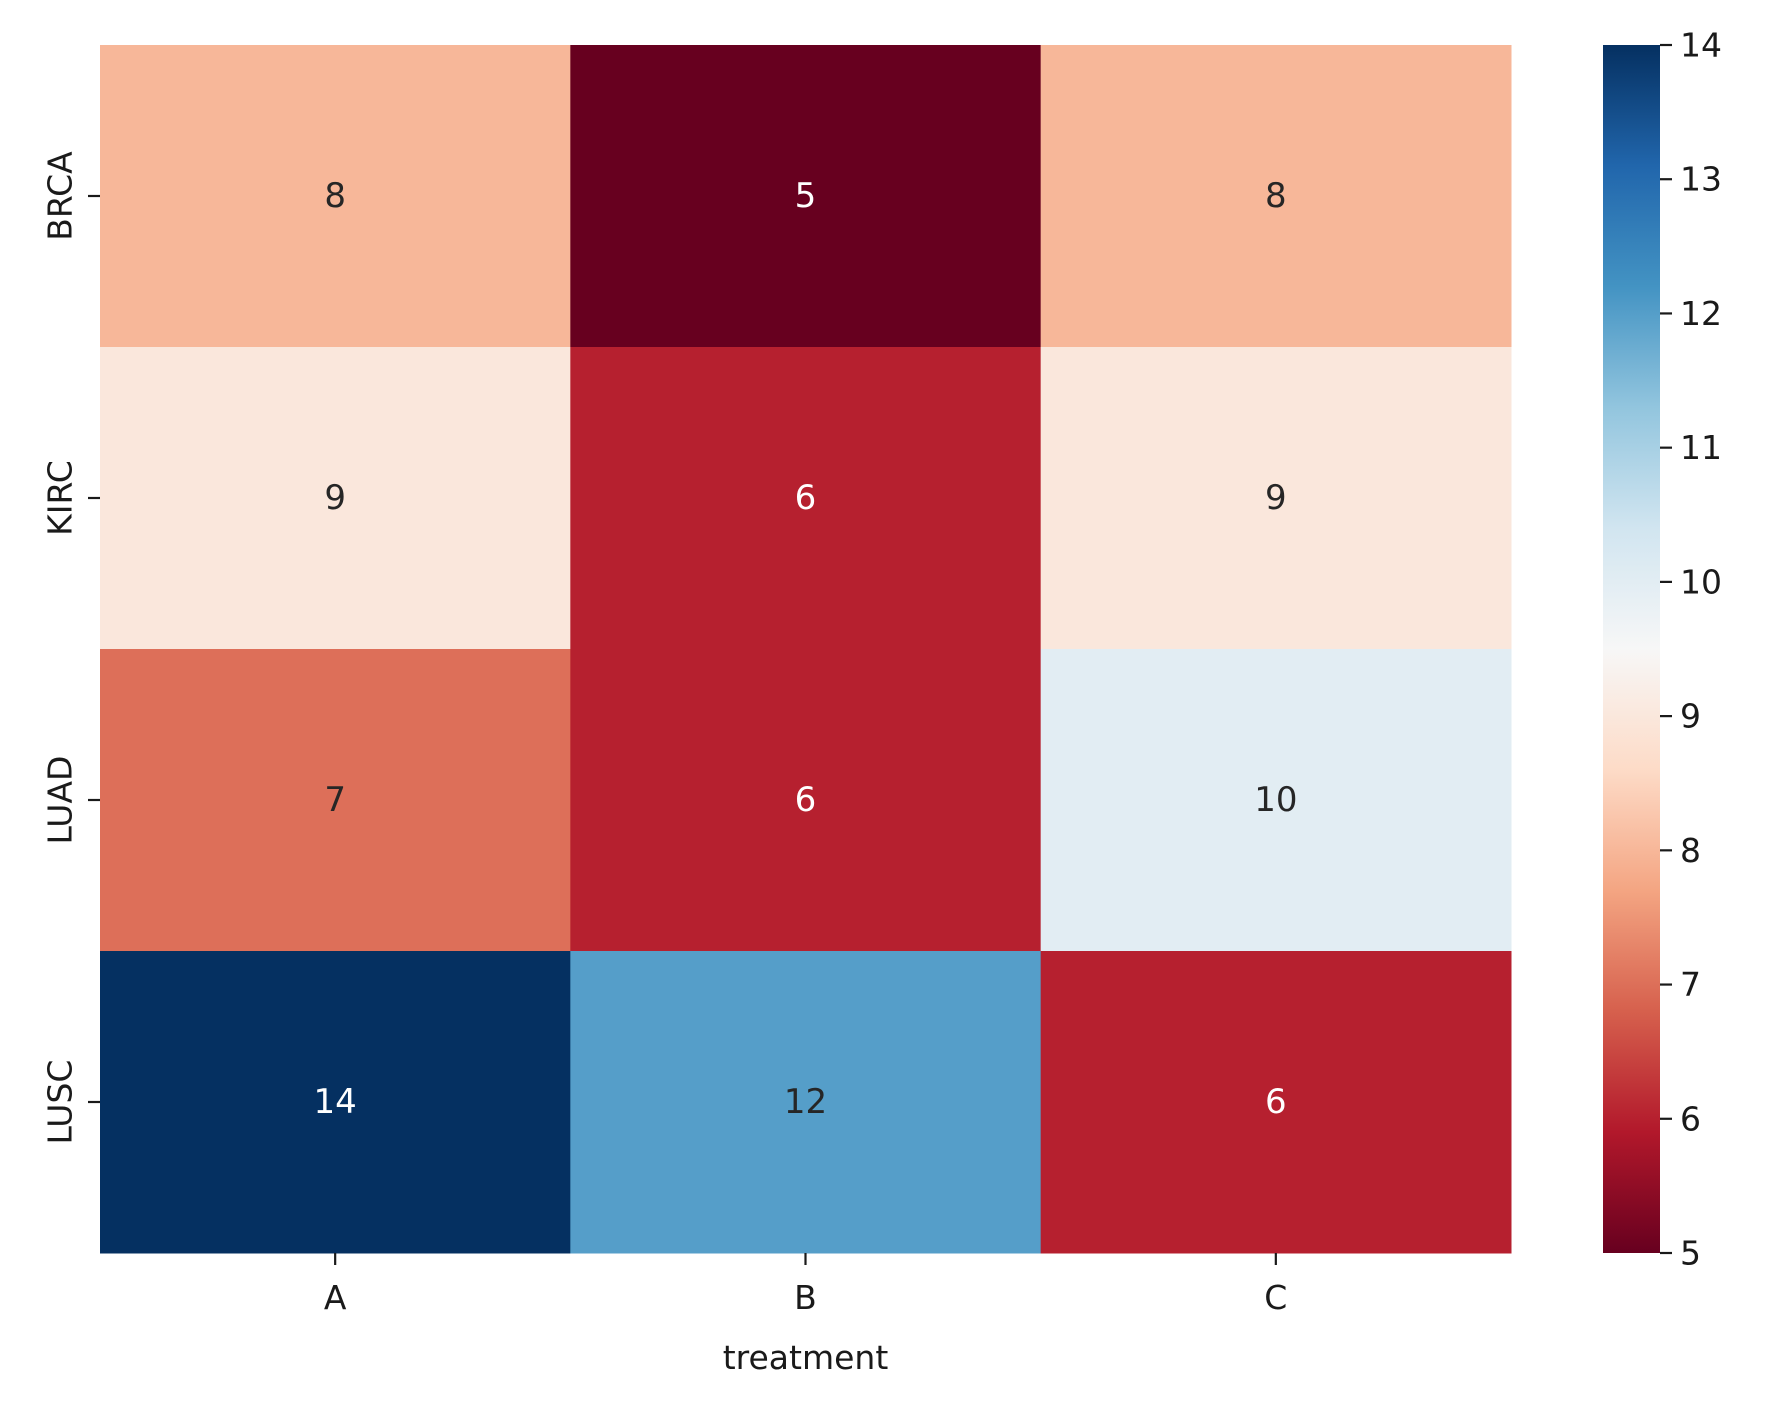 The height and width of the screenshot is (1405, 1766). I want to click on y-tick-label: LUAD, so click(60, 800).